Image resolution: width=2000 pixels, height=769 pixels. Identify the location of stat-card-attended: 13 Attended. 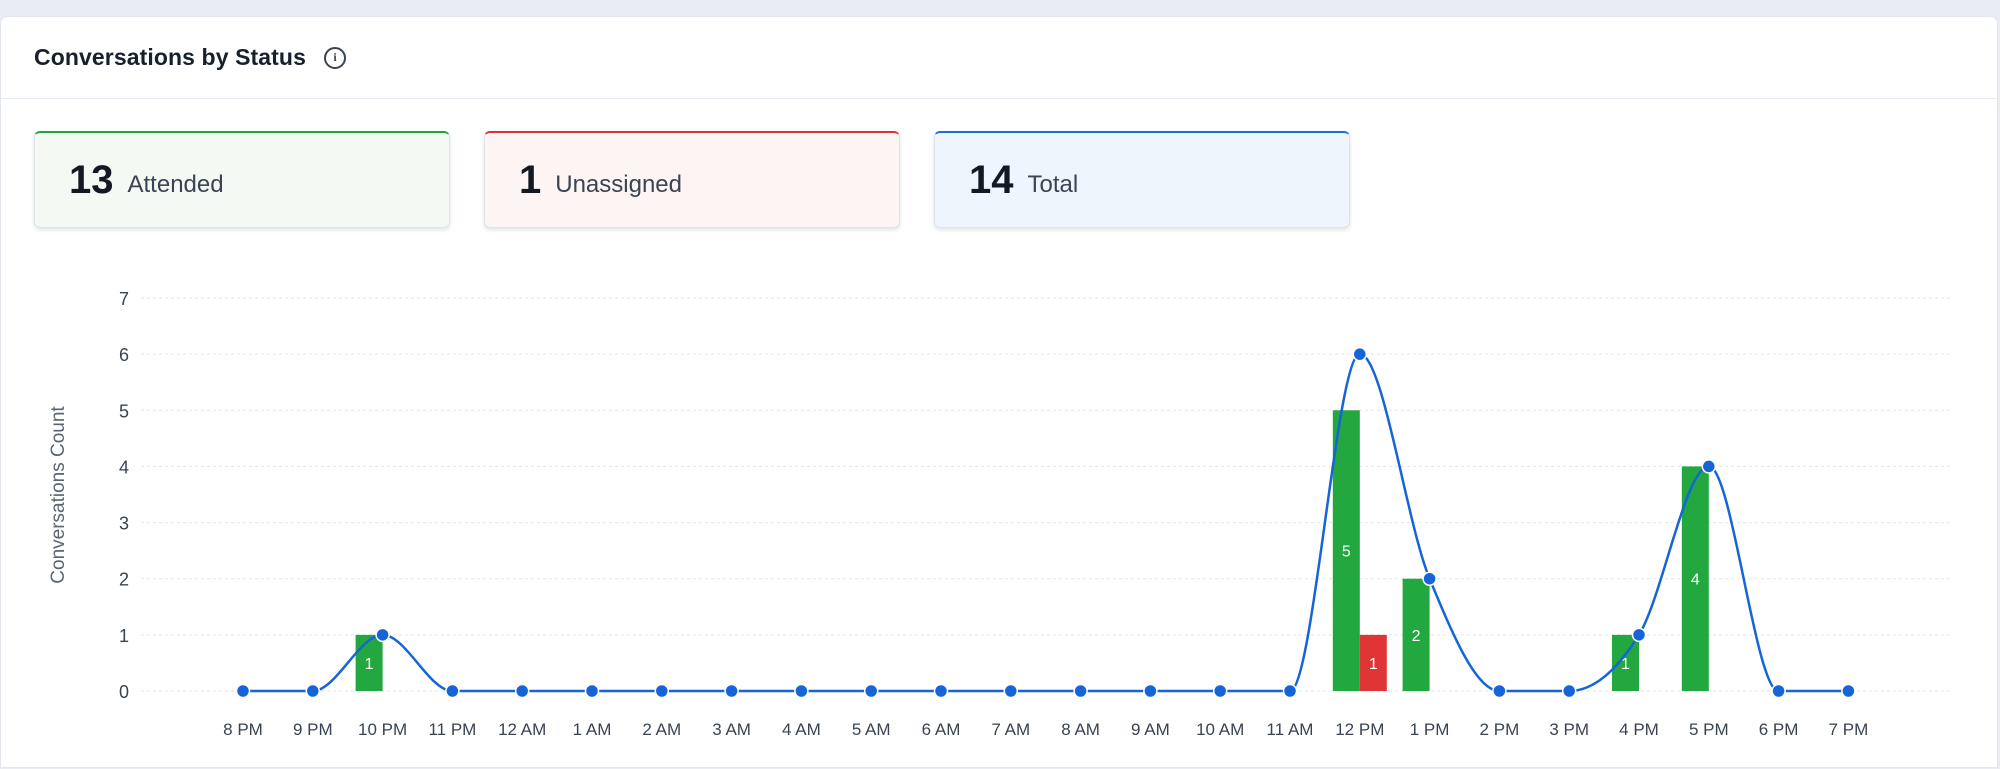
(242, 179).